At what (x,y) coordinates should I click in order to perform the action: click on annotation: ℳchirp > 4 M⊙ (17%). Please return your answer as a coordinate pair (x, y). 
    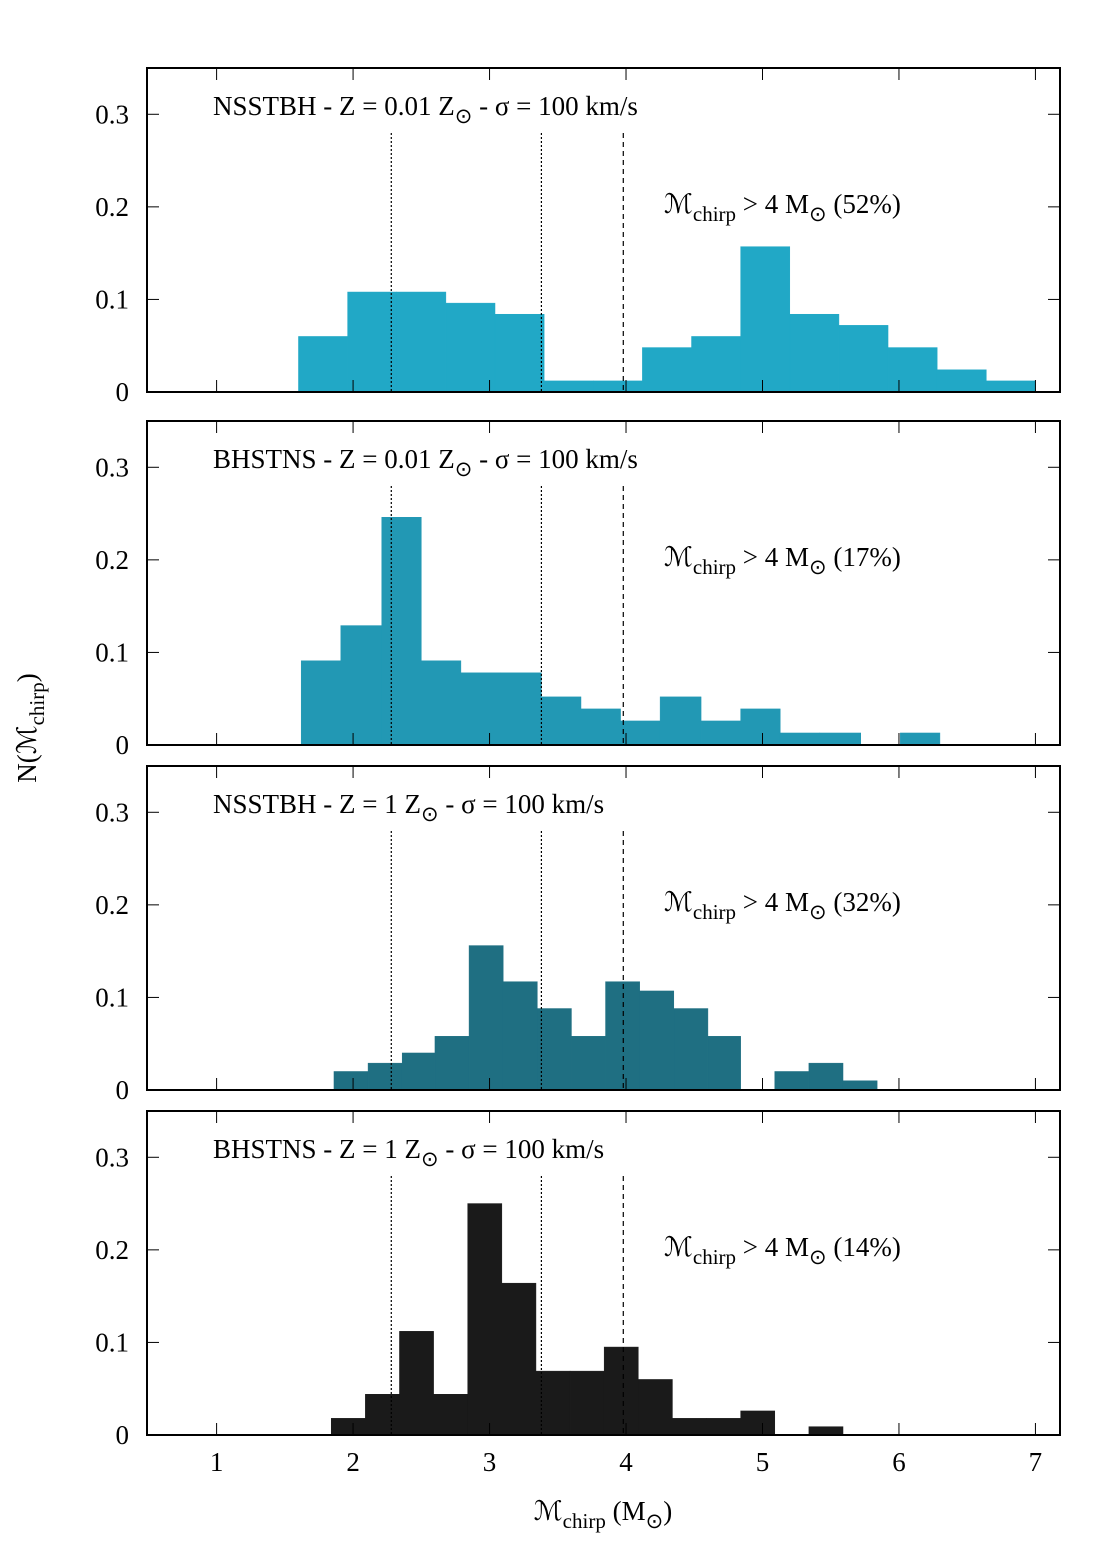
    Looking at the image, I should click on (782, 560).